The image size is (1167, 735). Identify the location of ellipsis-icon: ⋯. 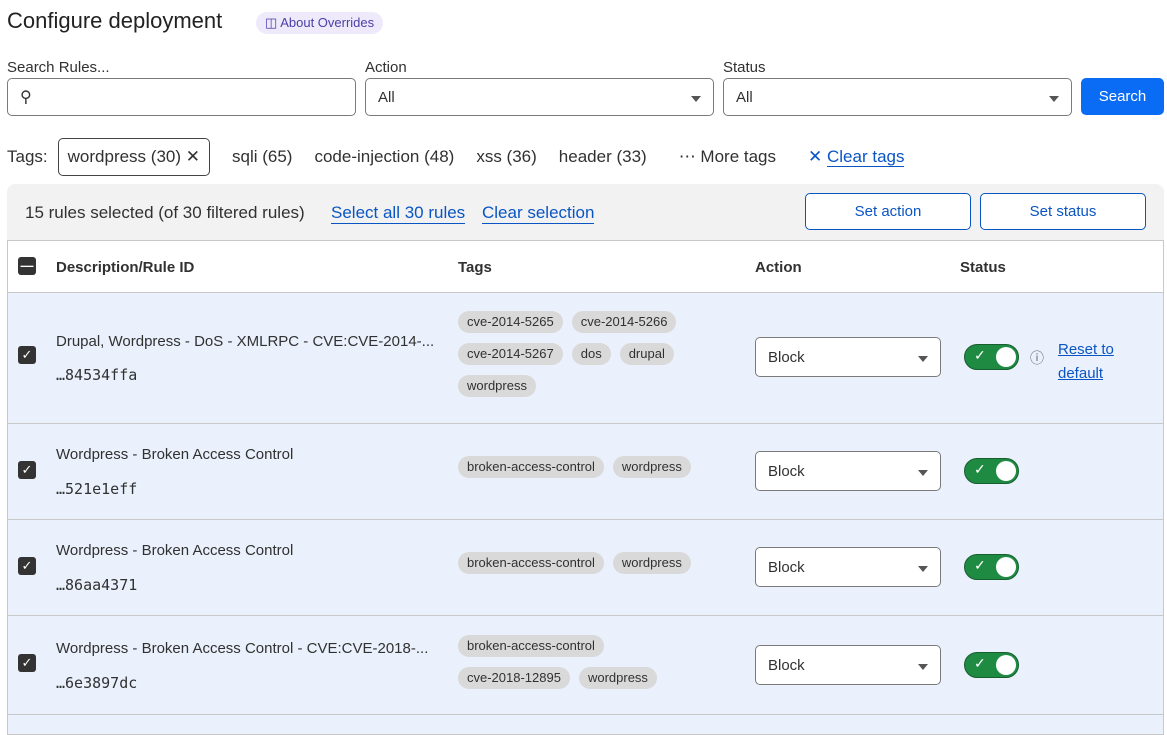
(687, 156).